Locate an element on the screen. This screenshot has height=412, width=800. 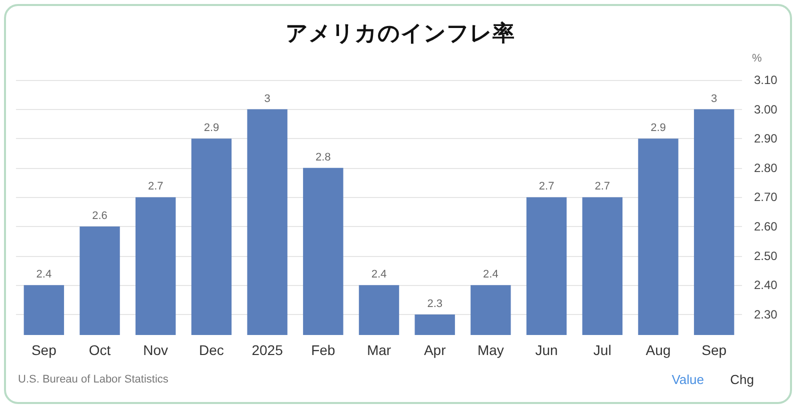
x-tick-label: Oct is located at coordinates (99, 350).